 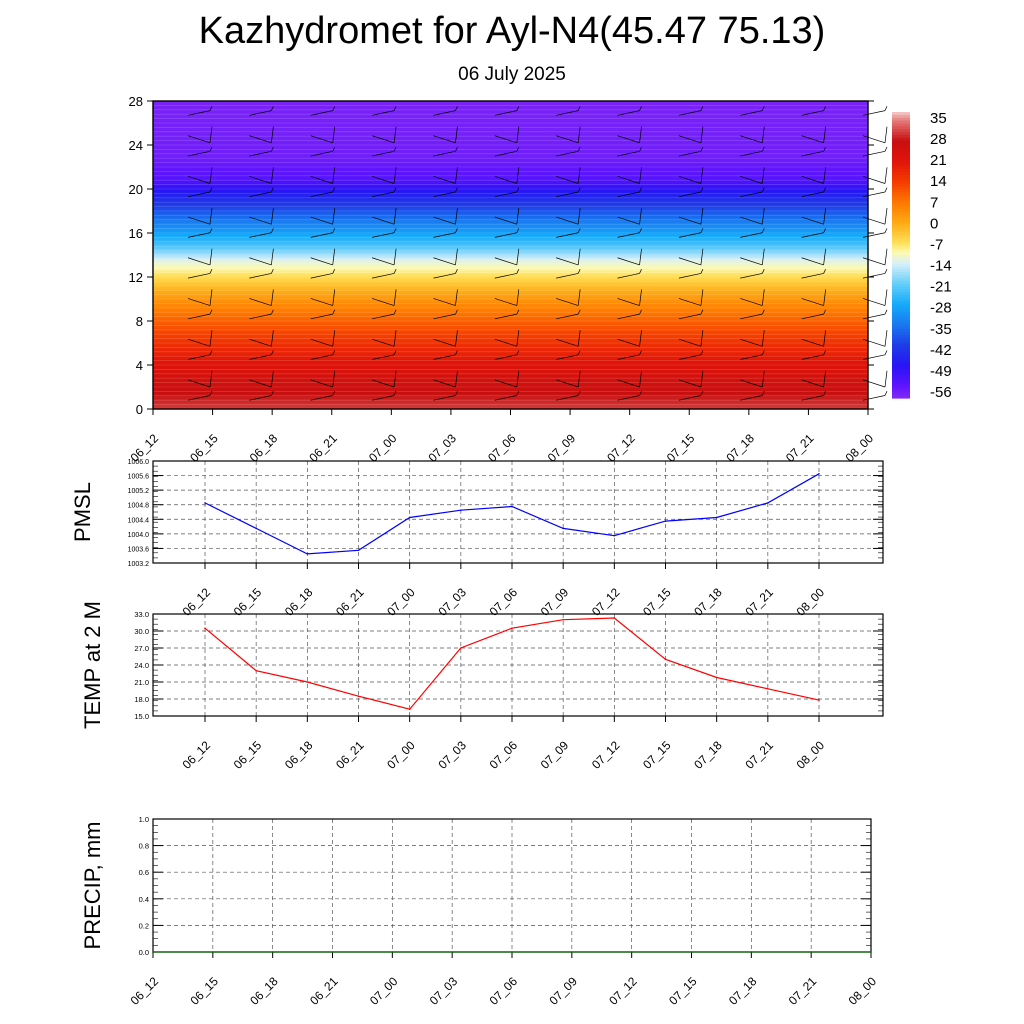 What do you see at coordinates (562, 448) in the screenshot?
I see `x-tick-label: 07_09` at bounding box center [562, 448].